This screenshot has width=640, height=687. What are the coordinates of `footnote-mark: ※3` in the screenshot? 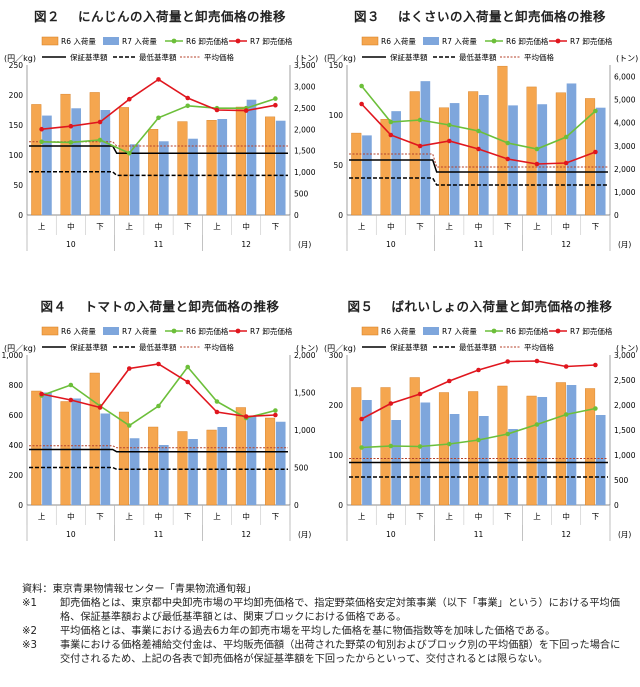 It's located at (30, 645).